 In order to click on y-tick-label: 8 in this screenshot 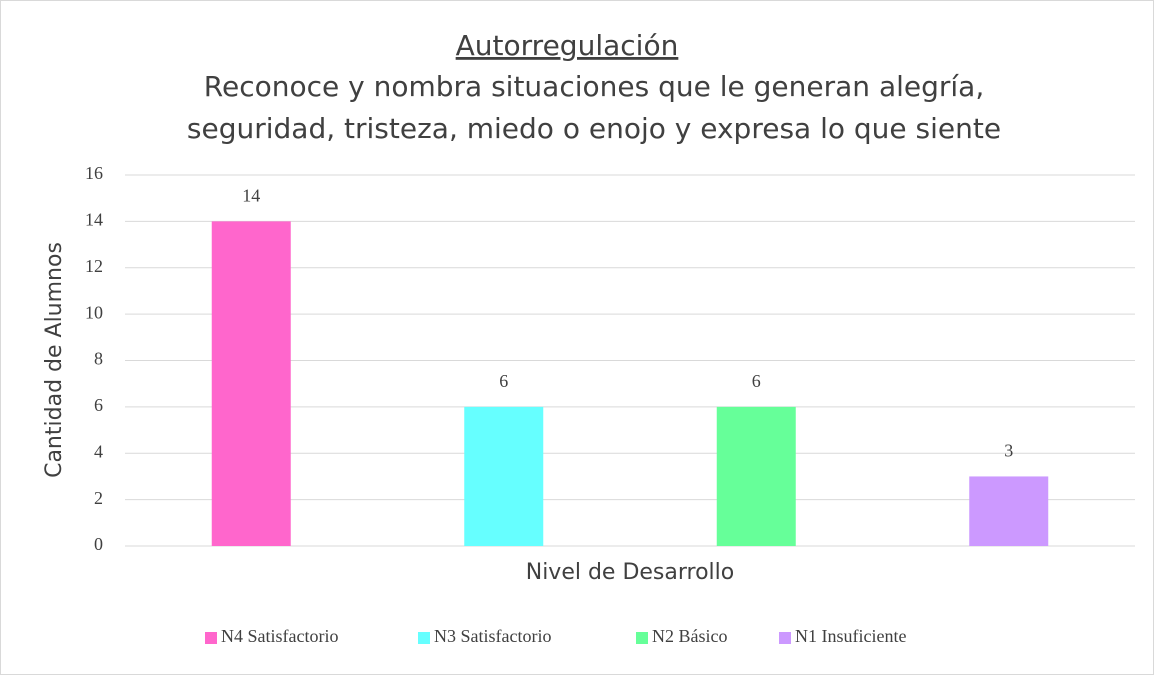, I will do `click(98, 359)`.